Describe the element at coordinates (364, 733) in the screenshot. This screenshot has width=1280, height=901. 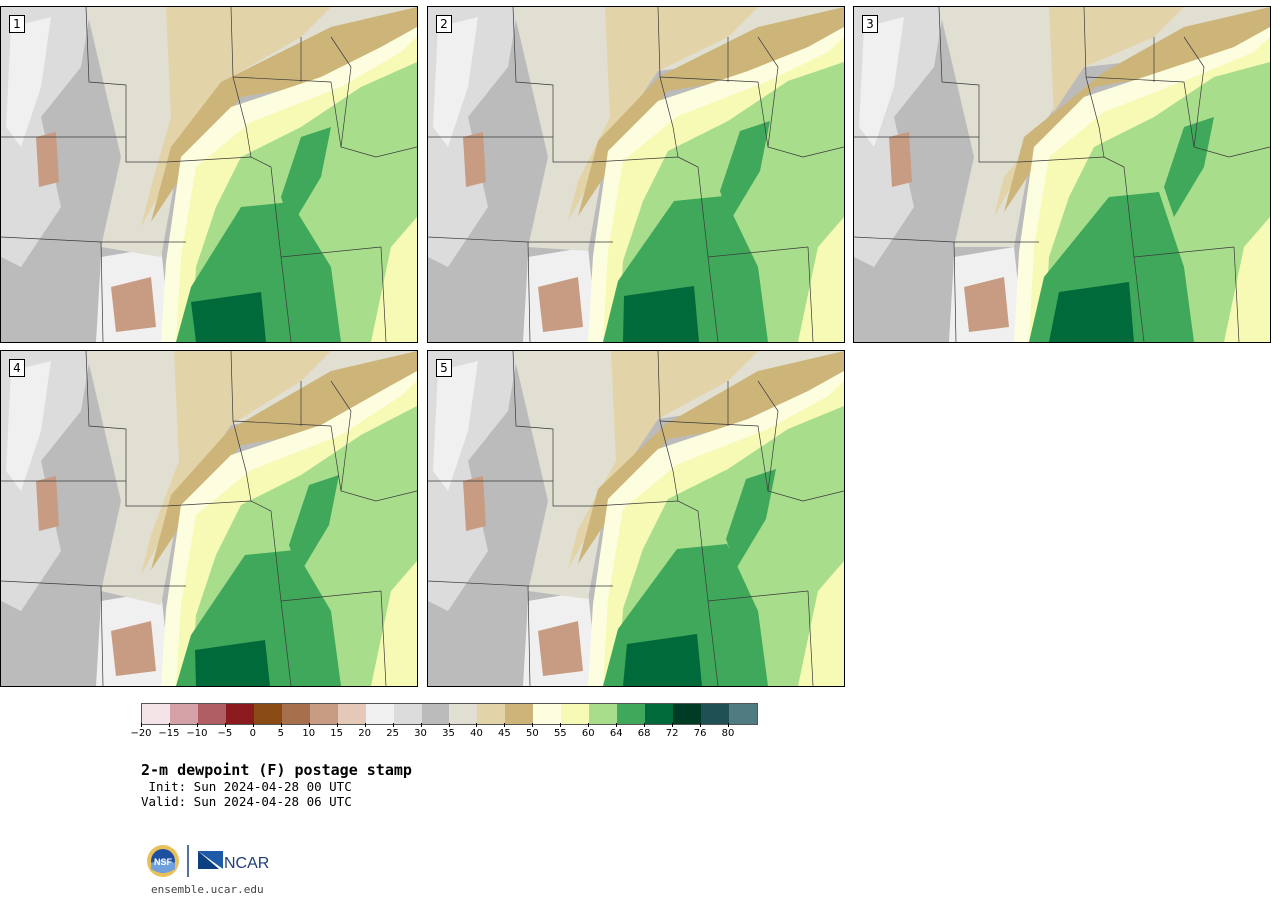
I see `colorbar-tick-label: 20` at that location.